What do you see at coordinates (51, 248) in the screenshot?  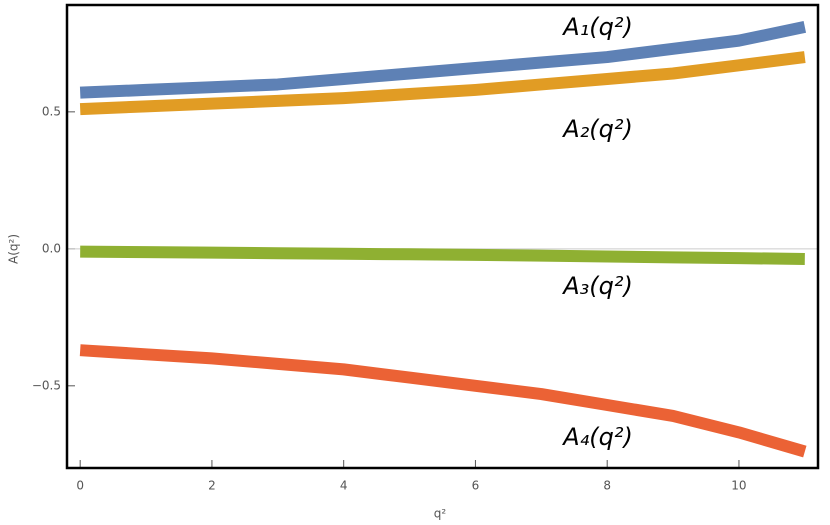 I see `y-tick-label: 0.0` at bounding box center [51, 248].